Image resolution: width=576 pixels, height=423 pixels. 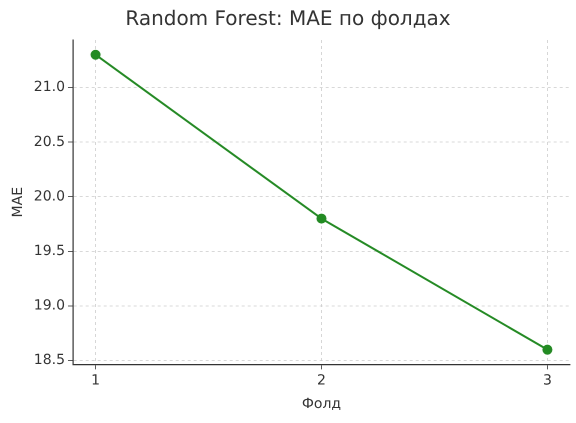 What do you see at coordinates (95, 380) in the screenshot?
I see `x-tick-label: 1` at bounding box center [95, 380].